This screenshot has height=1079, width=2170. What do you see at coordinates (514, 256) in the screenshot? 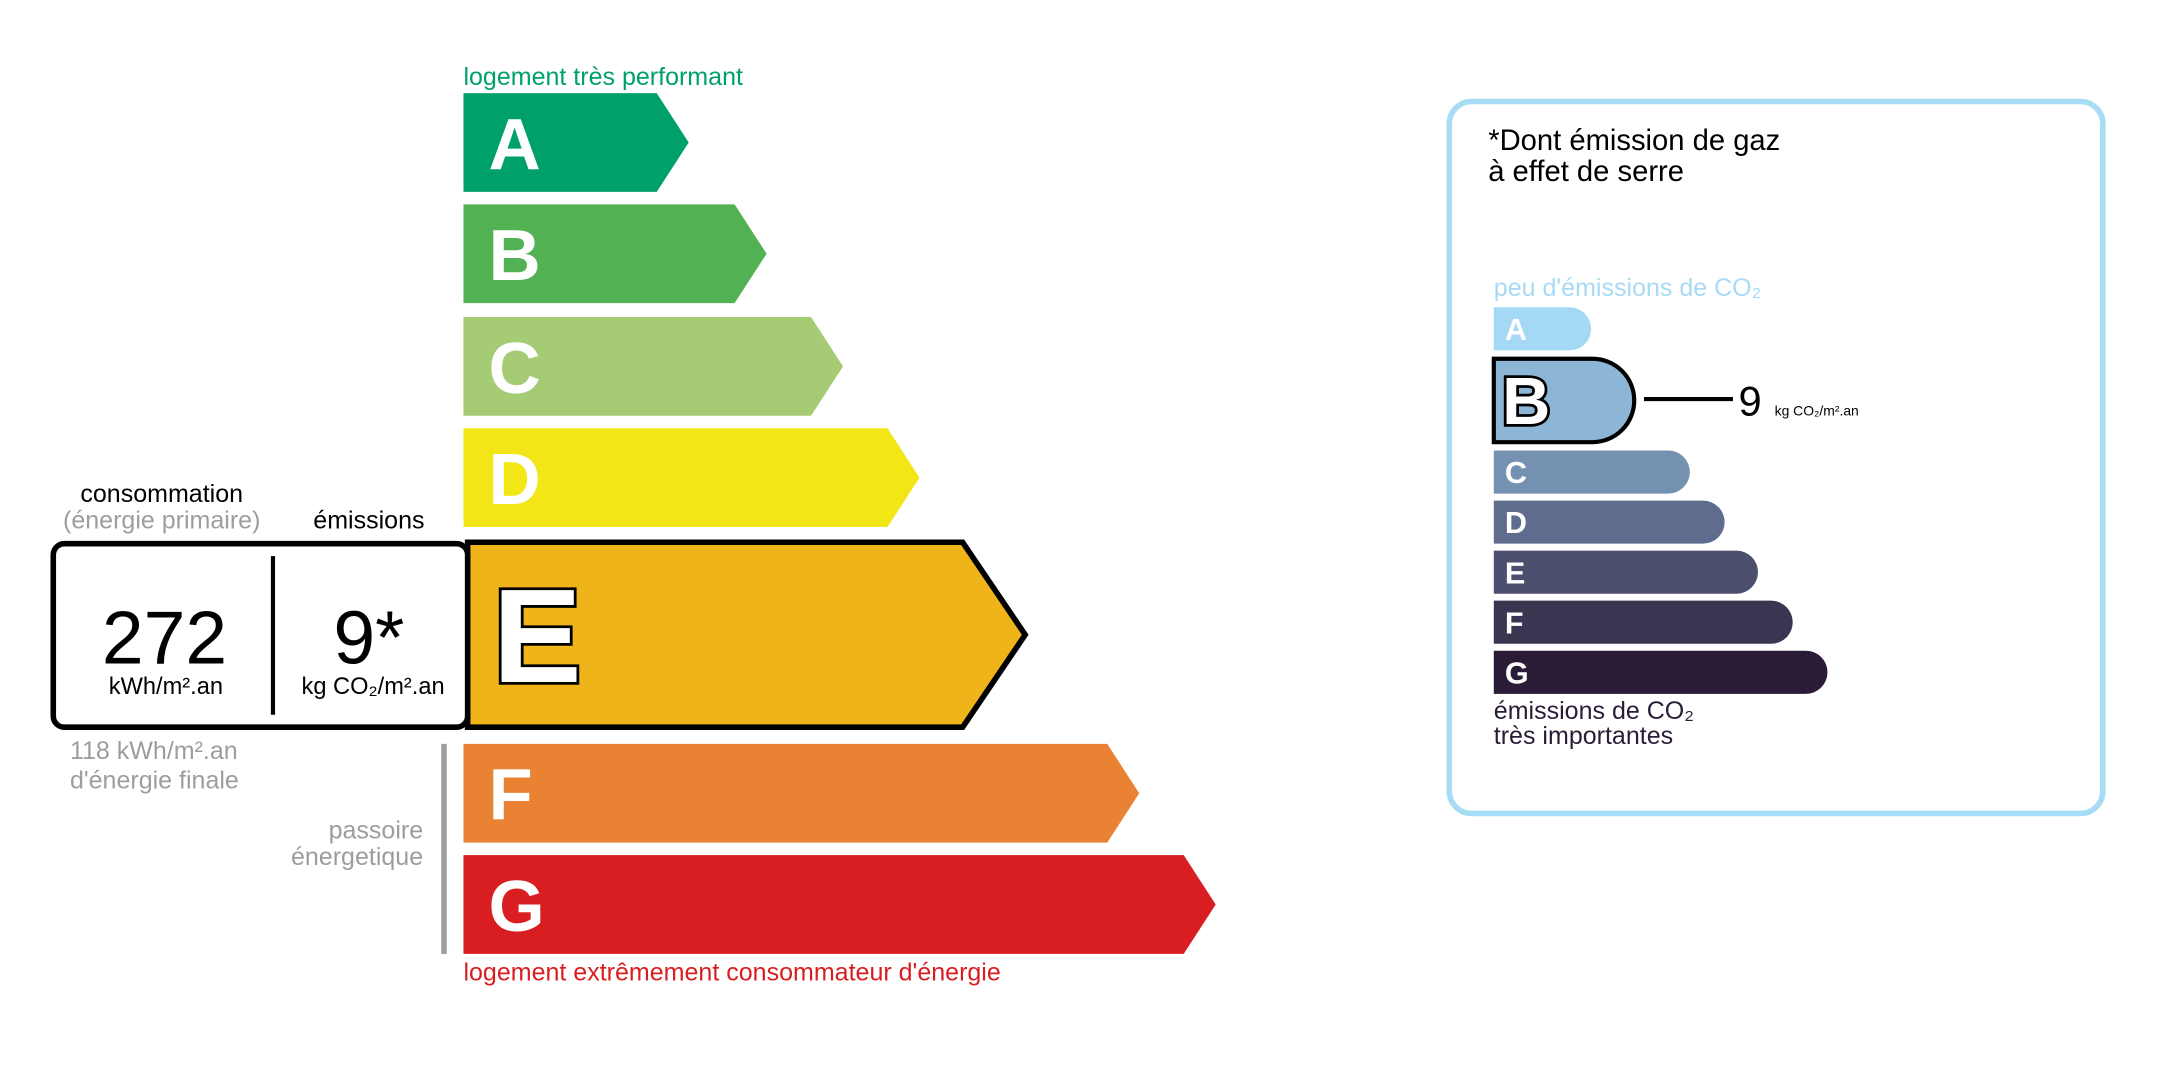
I see `energy-letter-b: B` at bounding box center [514, 256].